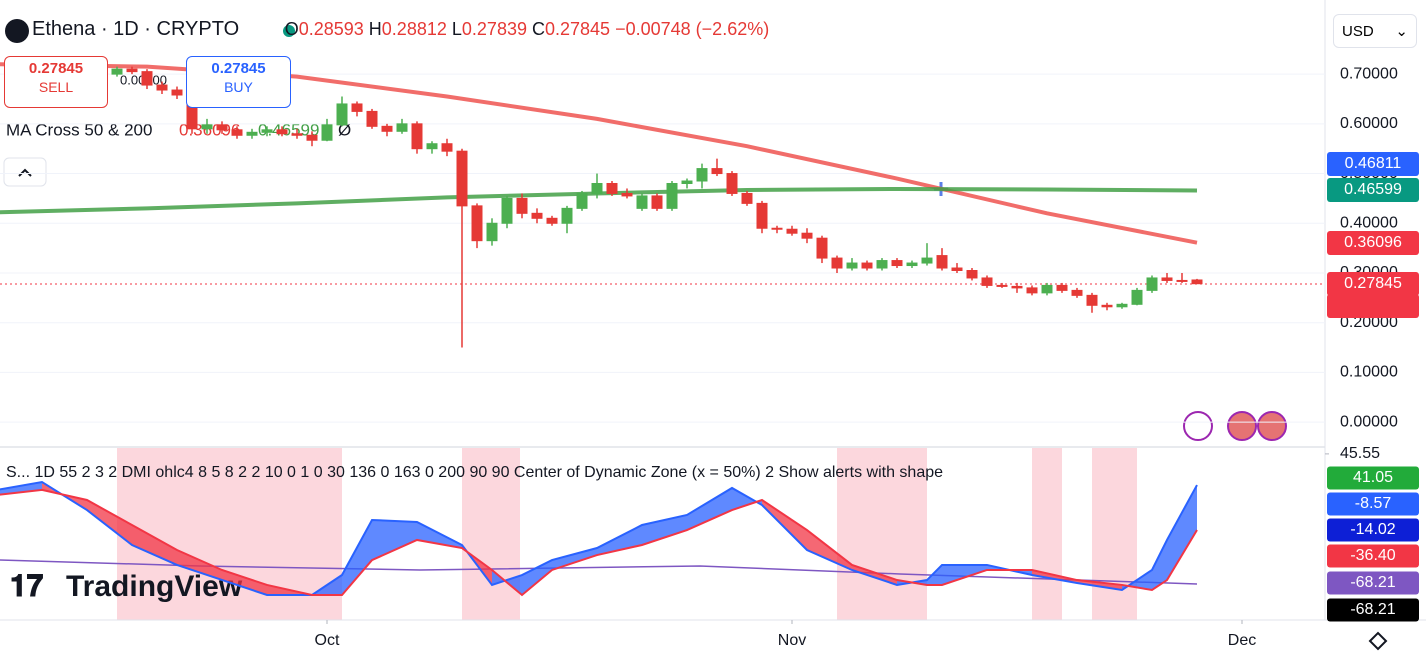 Image resolution: width=1426 pixels, height=656 pixels. I want to click on price-badge-text: 0.36096, so click(1373, 242).